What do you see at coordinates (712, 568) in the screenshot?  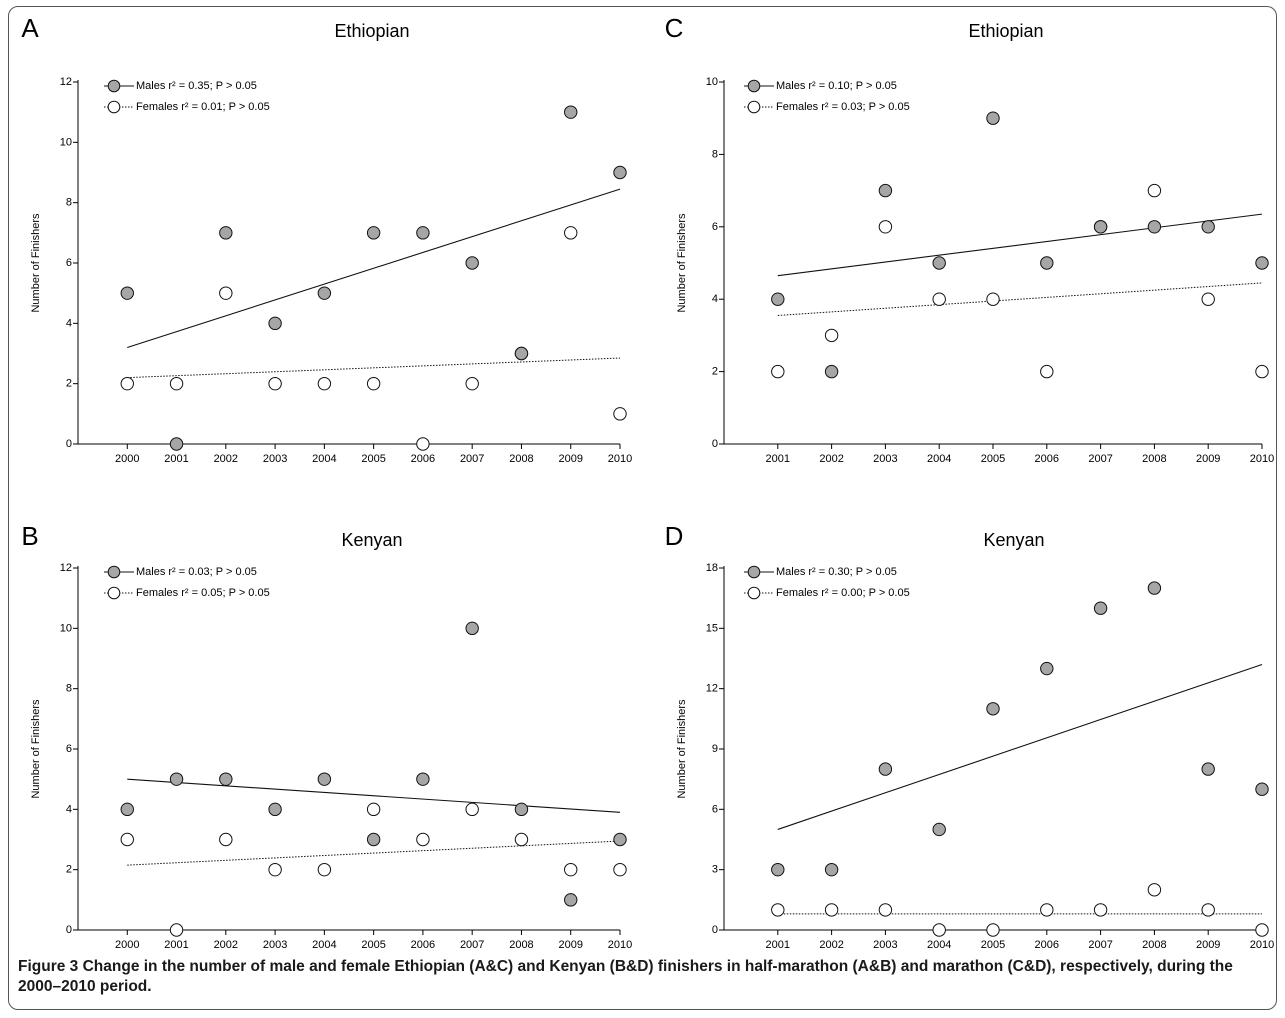 I see `y-tick-label: 18` at bounding box center [712, 568].